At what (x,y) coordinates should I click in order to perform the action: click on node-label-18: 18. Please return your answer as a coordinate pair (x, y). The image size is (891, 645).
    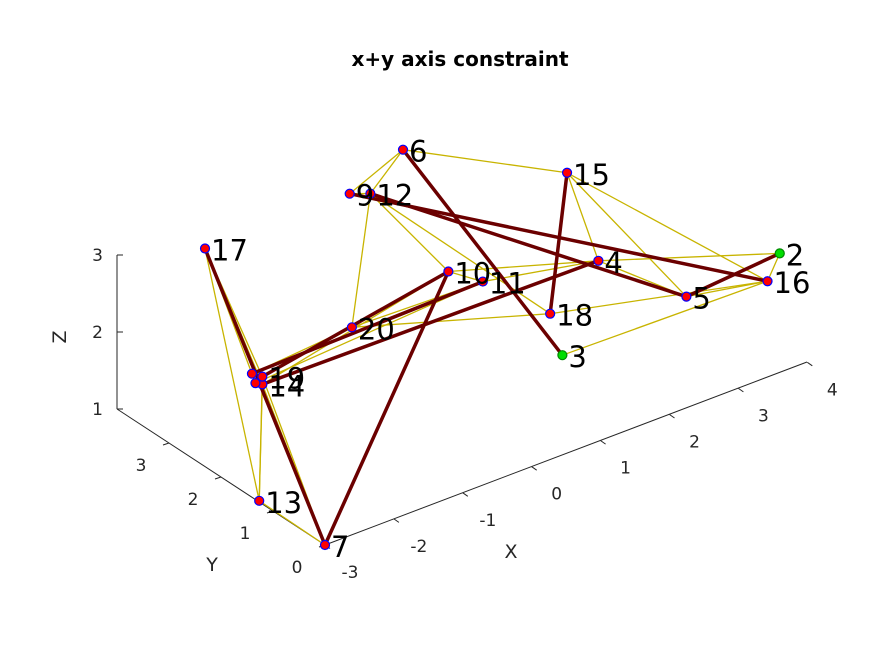
    Looking at the image, I should click on (574, 316).